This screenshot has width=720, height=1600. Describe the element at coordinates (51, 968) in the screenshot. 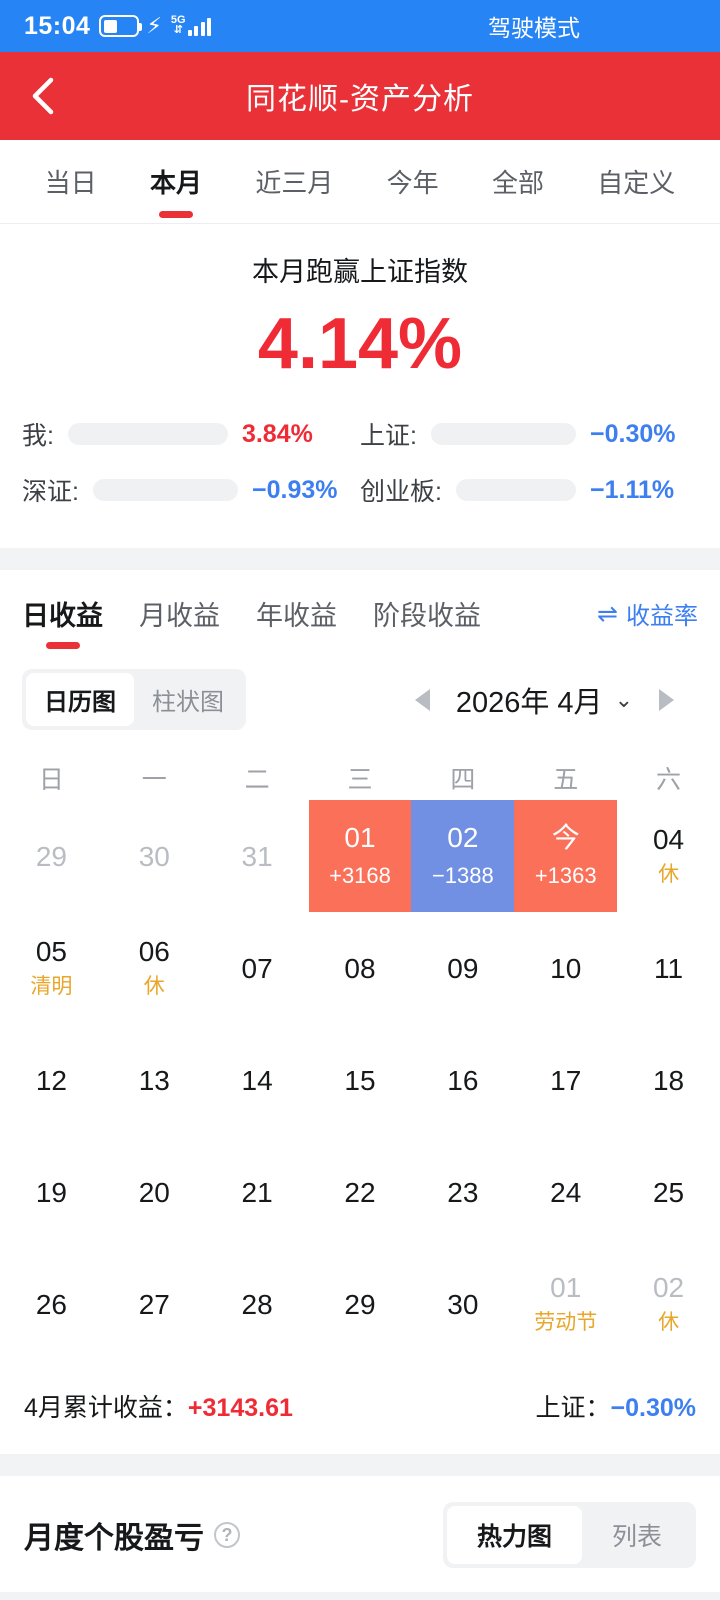

I see `calendar-day-cell: 05 清明` at that location.